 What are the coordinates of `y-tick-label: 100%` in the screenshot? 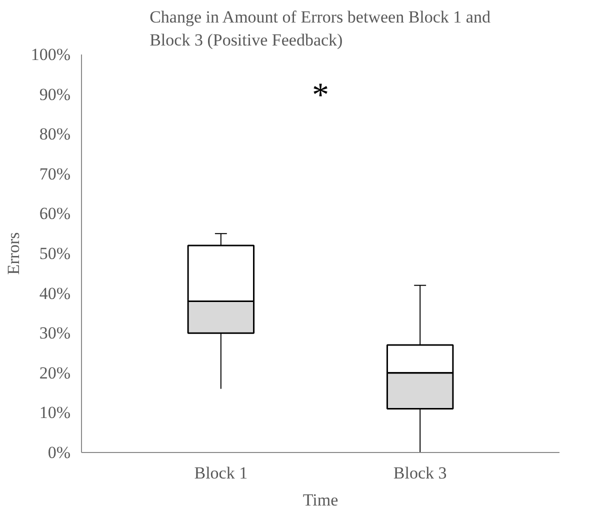 It's located at (50, 54).